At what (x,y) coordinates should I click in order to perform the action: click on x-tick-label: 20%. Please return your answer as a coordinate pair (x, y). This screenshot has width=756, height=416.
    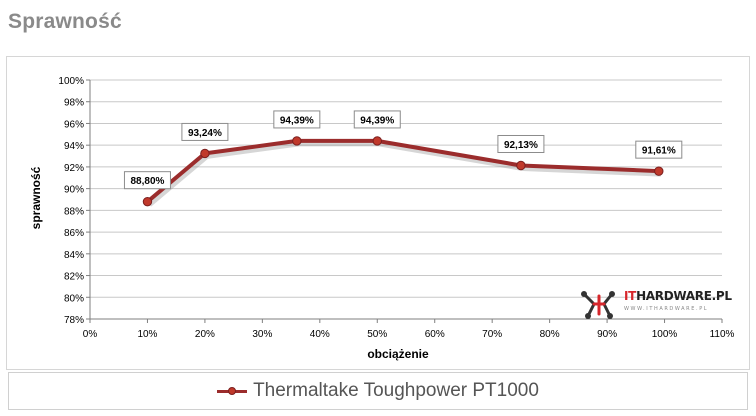
    Looking at the image, I should click on (205, 334).